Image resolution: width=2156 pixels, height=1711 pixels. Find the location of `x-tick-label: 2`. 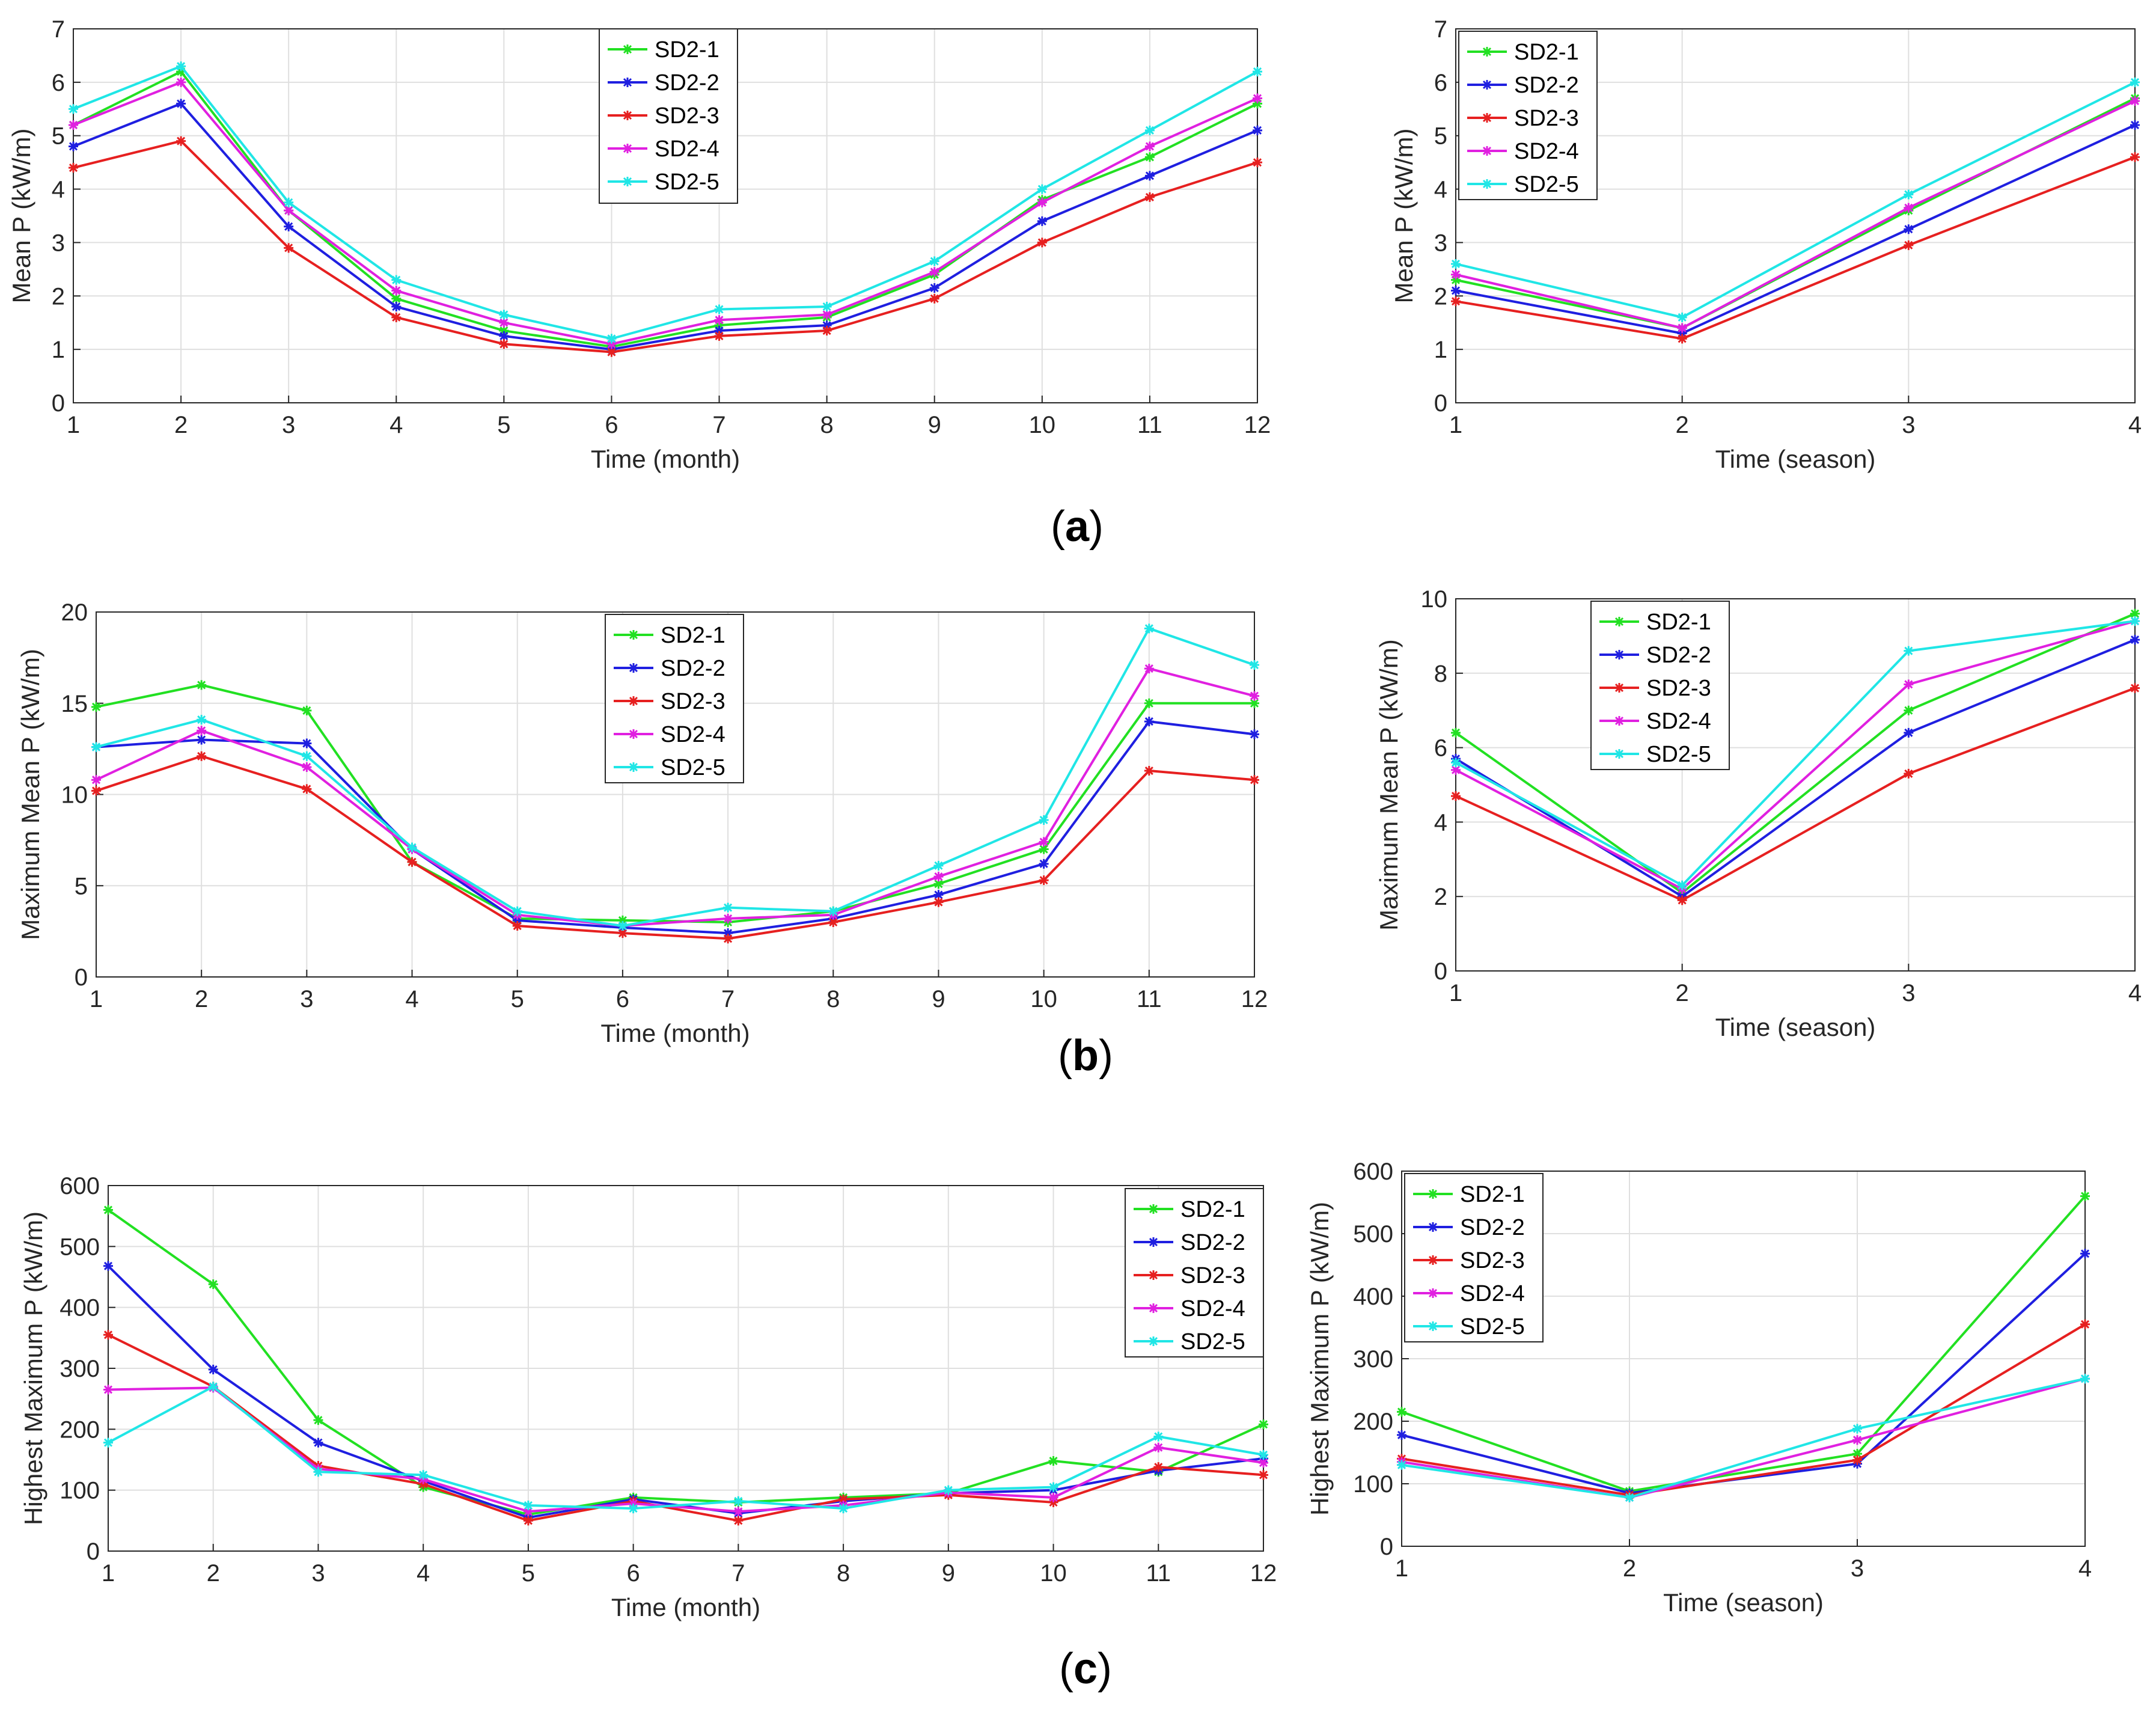

x-tick-label: 2 is located at coordinates (181, 425).